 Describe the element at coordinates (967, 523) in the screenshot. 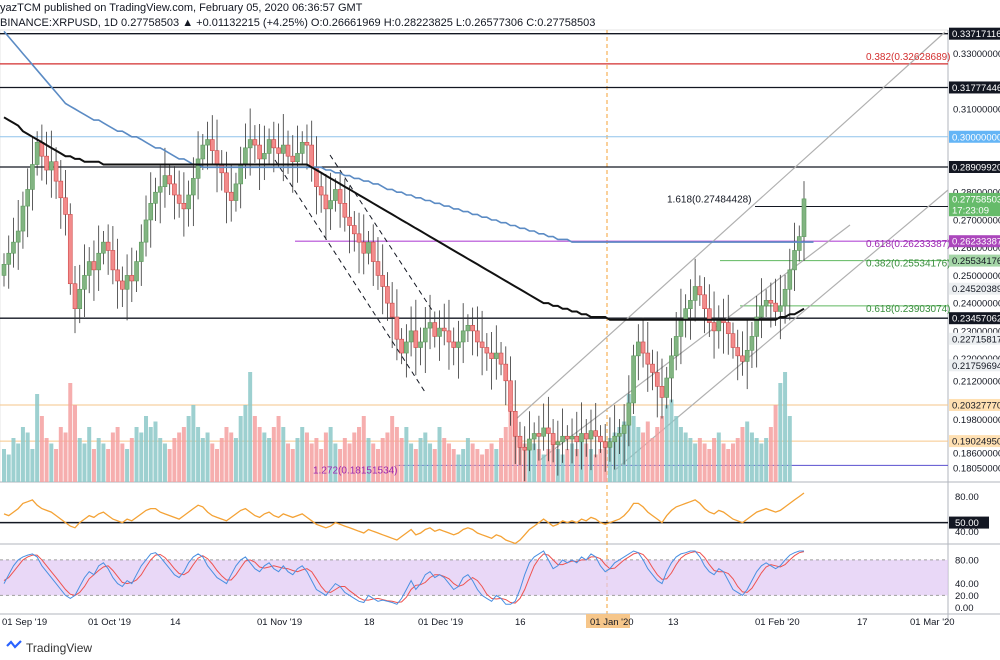

I see `rsi-tick-label: 50.00` at that location.